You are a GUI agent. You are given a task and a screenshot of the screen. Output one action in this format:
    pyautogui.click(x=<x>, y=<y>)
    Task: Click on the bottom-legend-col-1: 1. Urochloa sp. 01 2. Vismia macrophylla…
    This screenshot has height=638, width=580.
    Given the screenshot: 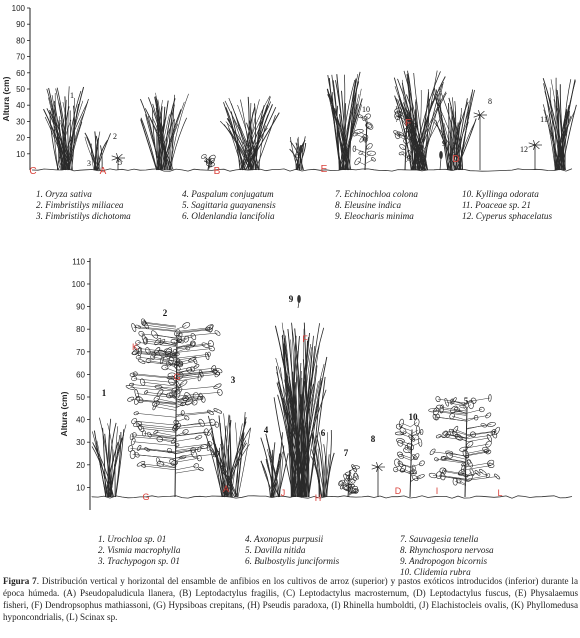 What is the action you would take?
    pyautogui.click(x=139, y=550)
    